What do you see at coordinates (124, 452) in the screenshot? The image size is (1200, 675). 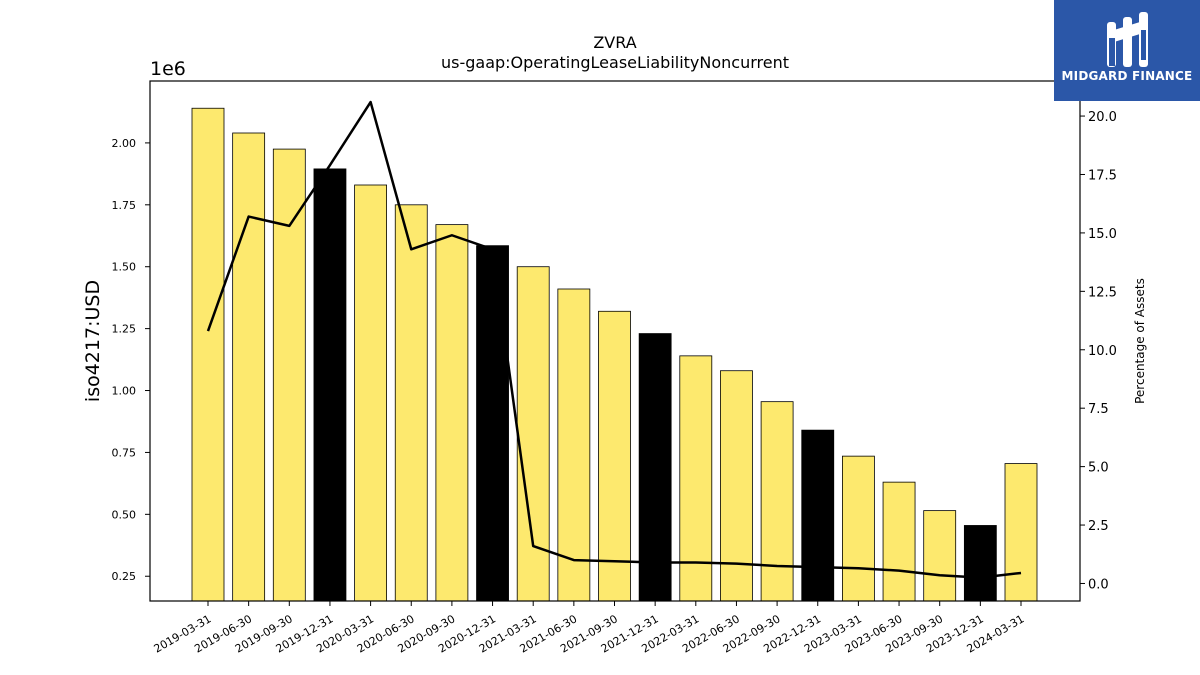 I see `y-tick-label: 0.75` at bounding box center [124, 452].